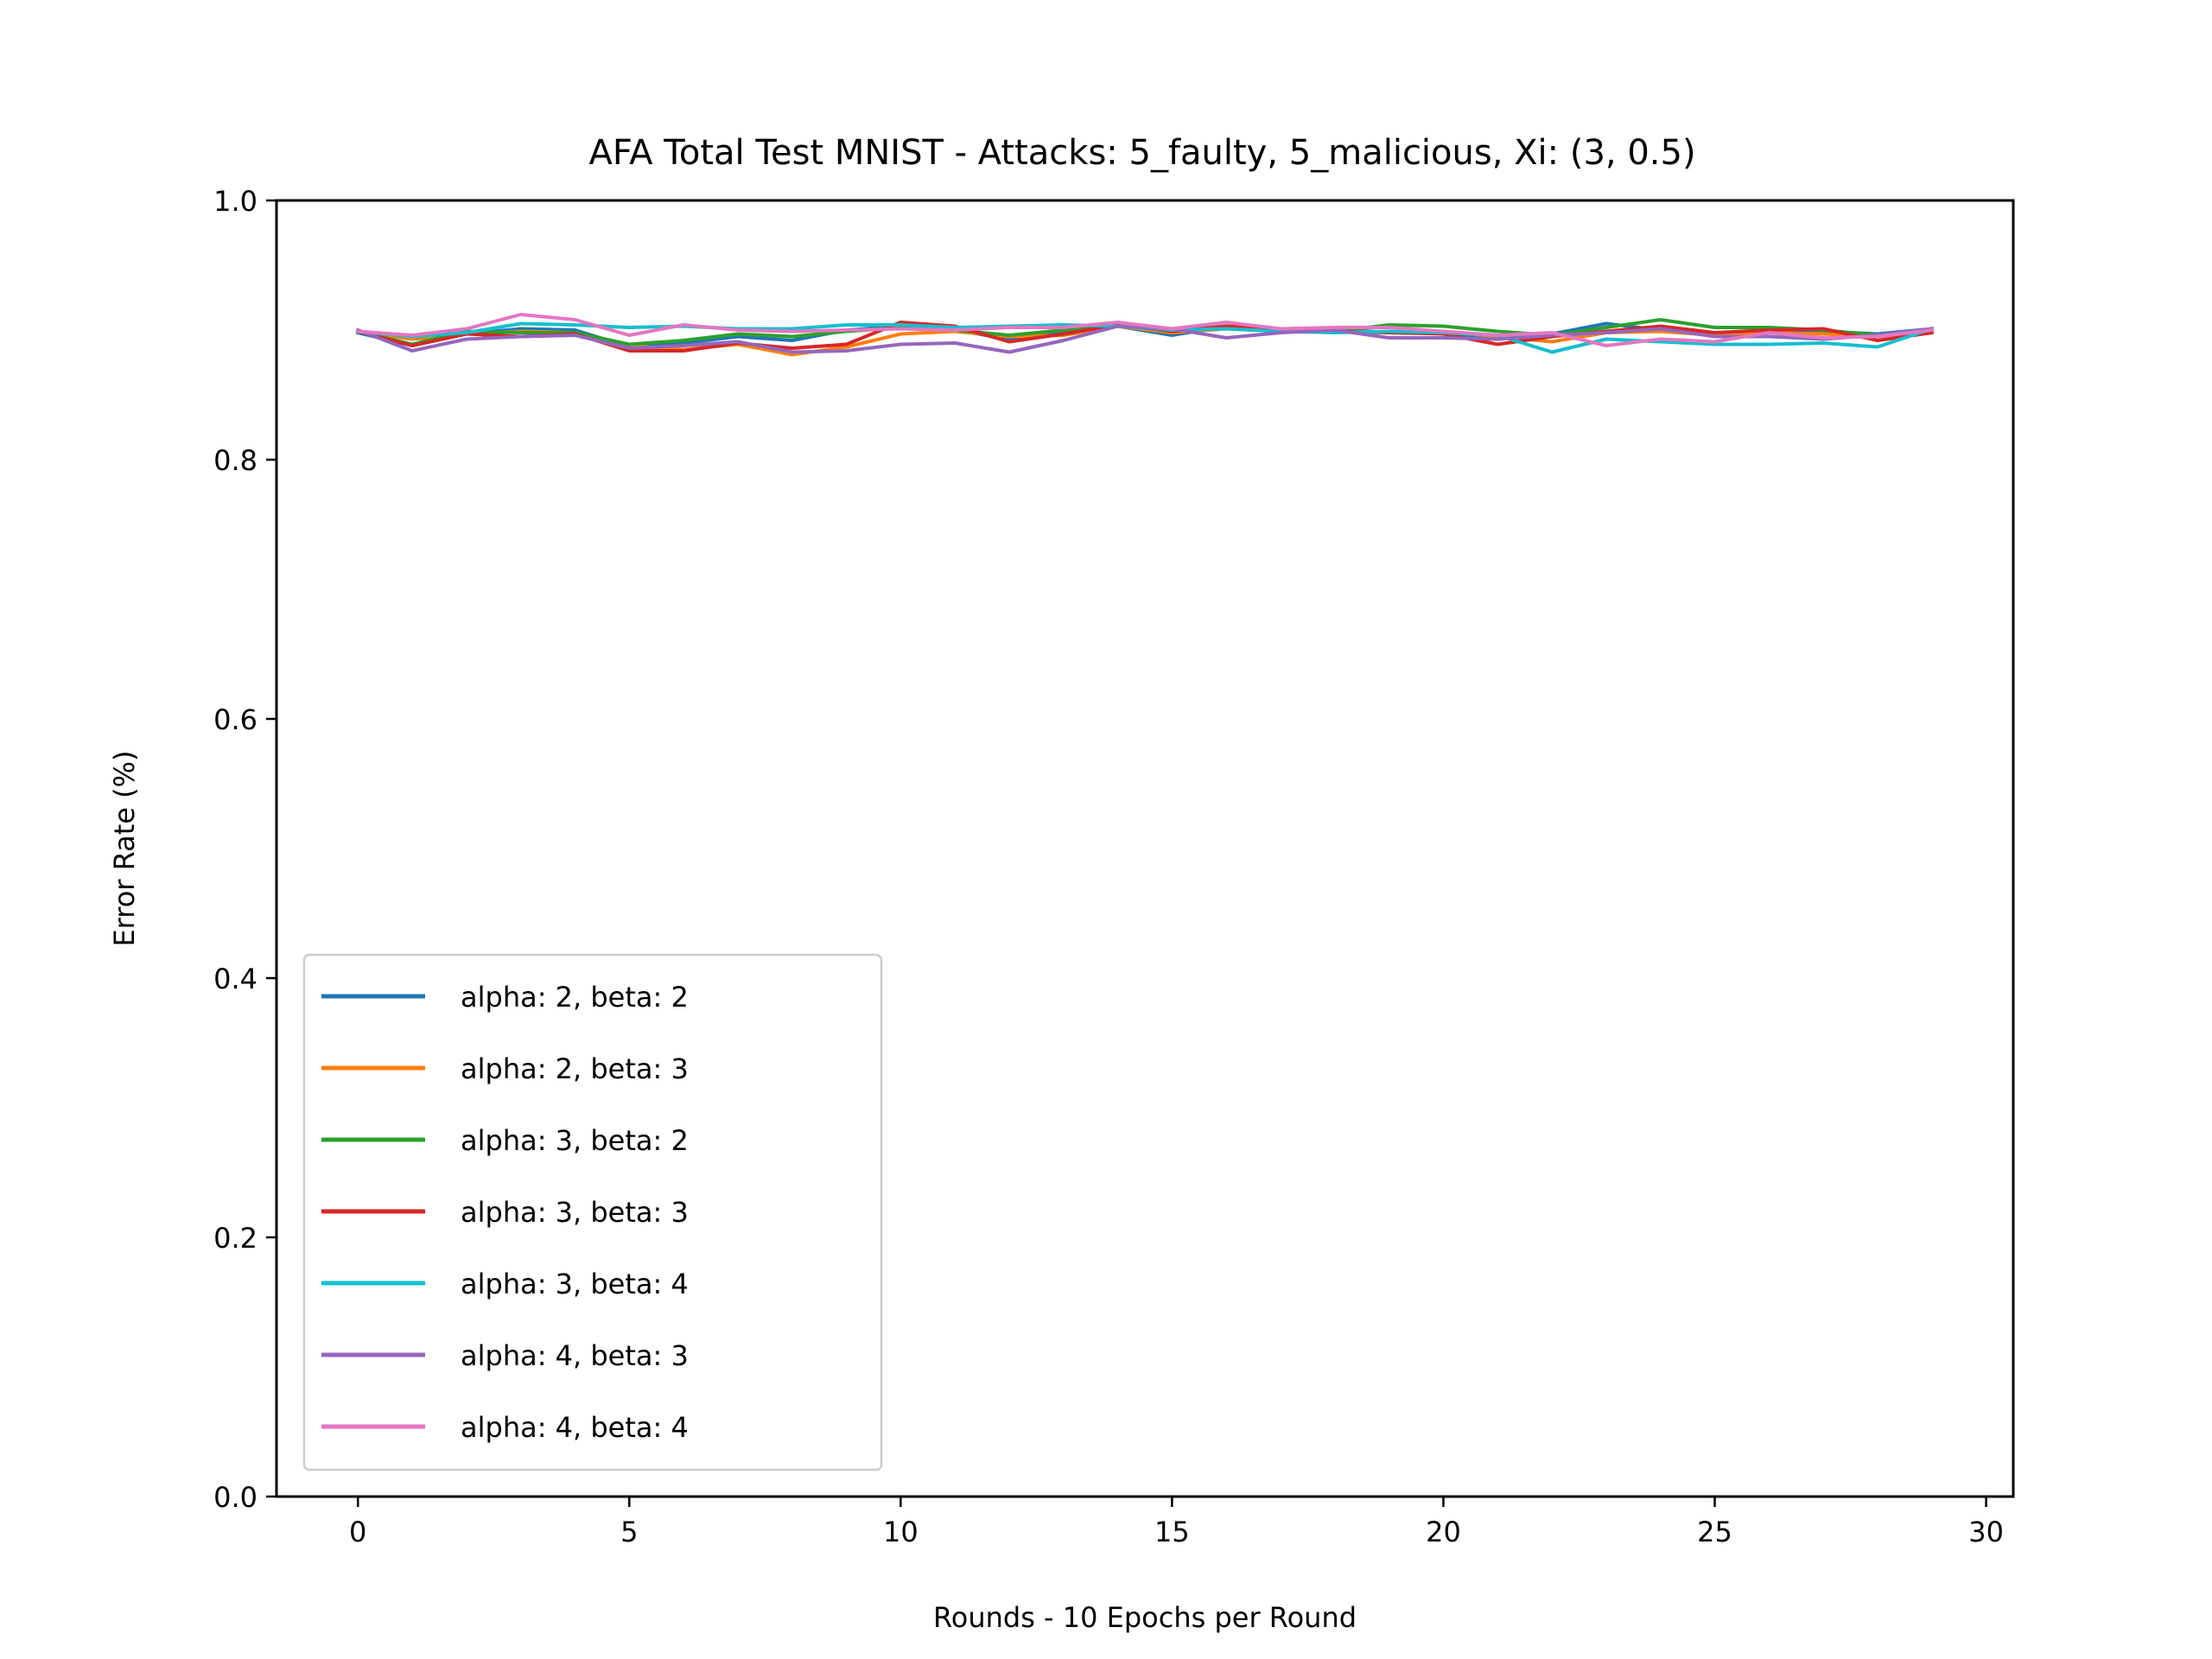 The width and height of the screenshot is (2212, 1659). I want to click on y-tick-label: 0.0, so click(235, 1497).